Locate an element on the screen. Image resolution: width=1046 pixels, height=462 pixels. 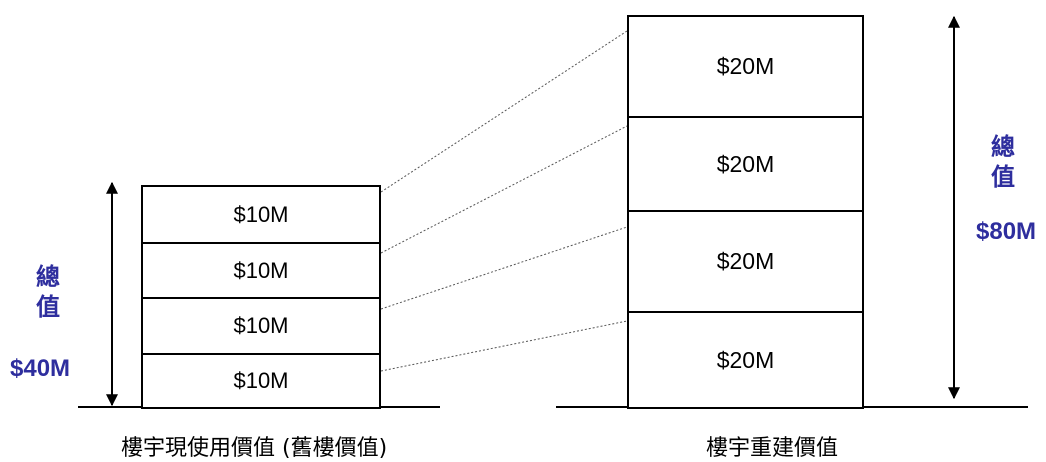
old-total-label-text: 總值 is located at coordinates (48, 292).